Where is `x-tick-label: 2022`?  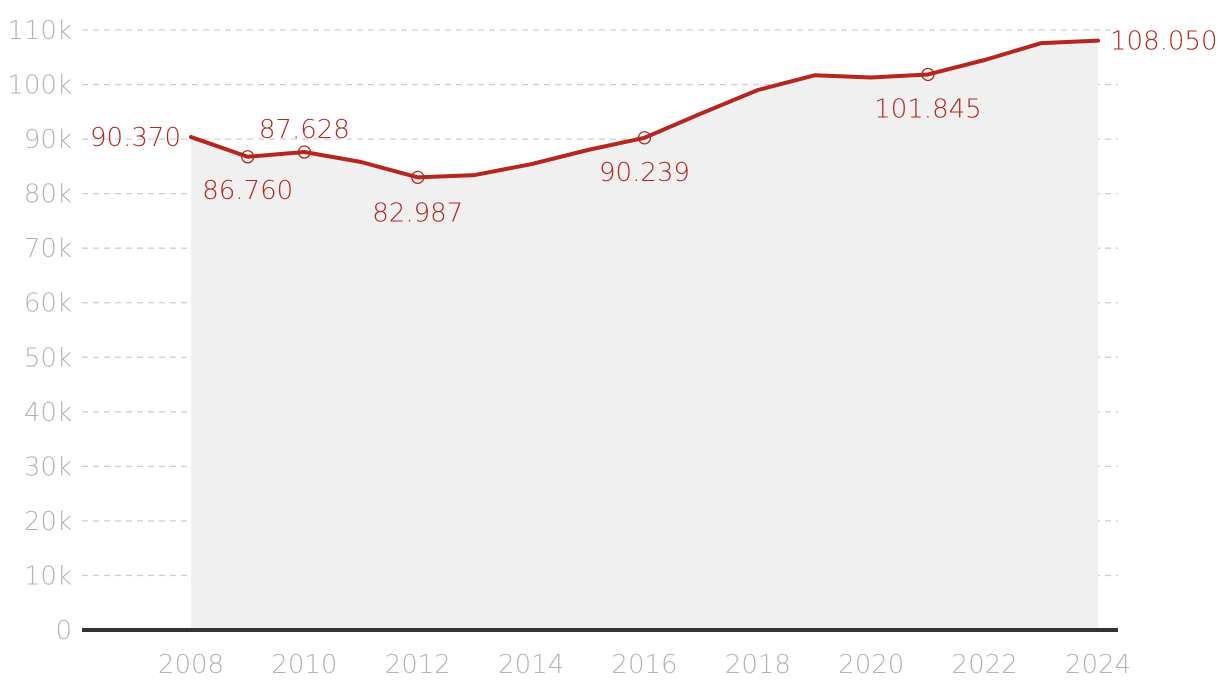
x-tick-label: 2022 is located at coordinates (985, 665).